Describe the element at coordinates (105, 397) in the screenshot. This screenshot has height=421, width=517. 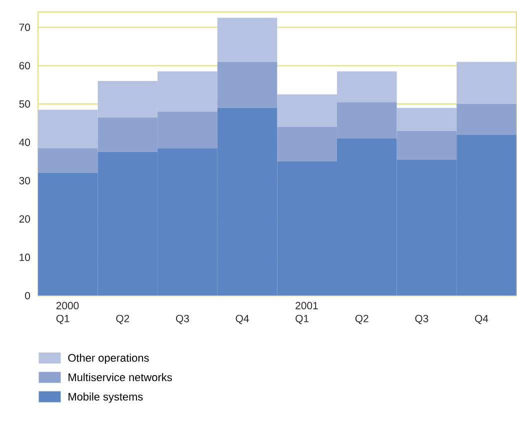
I see `legend-label: Mobile systems` at that location.